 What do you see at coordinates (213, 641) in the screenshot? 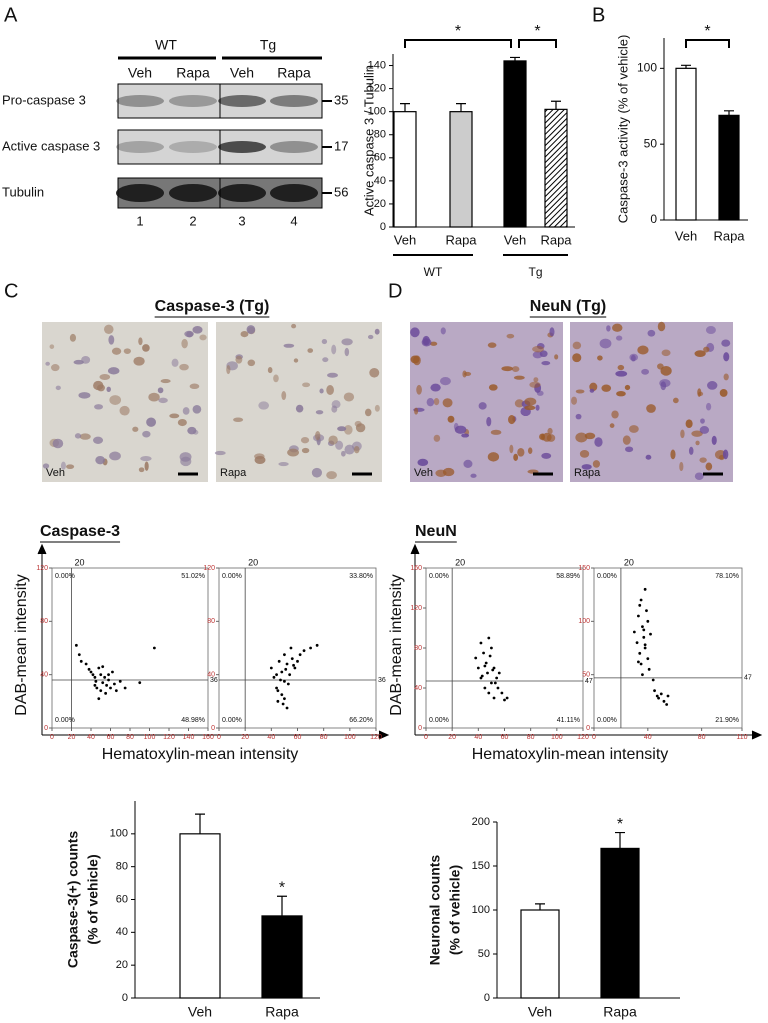
I see `scatter-axes-c` at bounding box center [213, 641].